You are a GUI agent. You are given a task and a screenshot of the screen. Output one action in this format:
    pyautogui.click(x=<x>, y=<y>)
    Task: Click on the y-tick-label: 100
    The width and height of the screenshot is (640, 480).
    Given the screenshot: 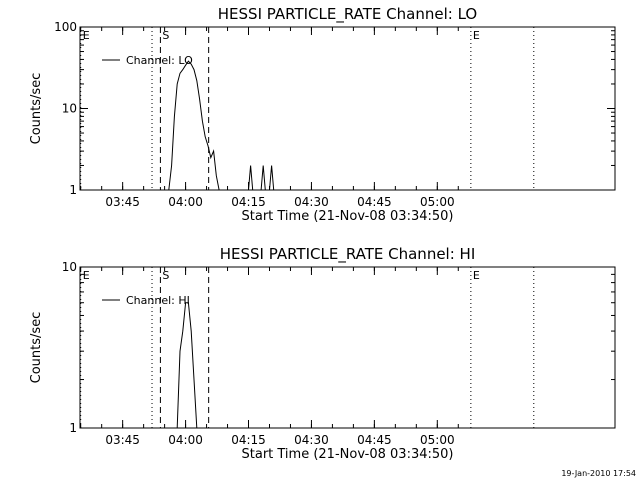 What is the action you would take?
    pyautogui.click(x=65, y=27)
    